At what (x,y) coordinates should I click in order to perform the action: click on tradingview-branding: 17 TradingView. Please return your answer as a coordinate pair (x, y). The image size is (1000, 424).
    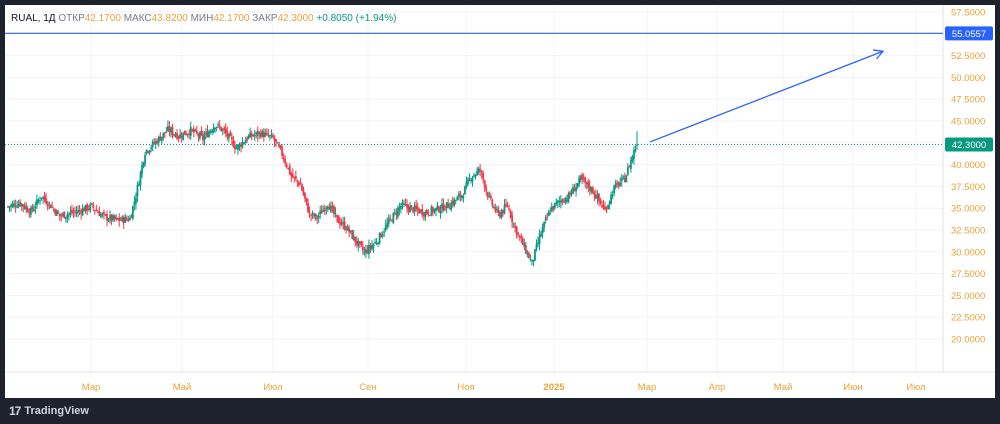
    Looking at the image, I should click on (49, 411).